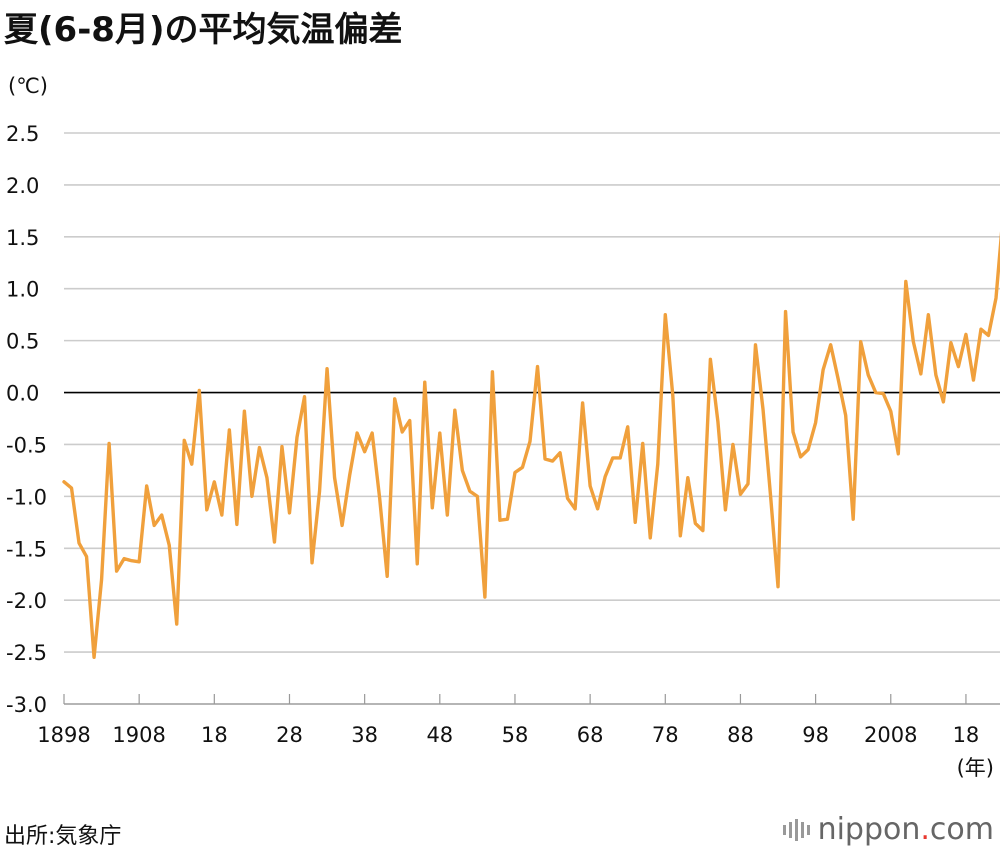 Image resolution: width=1000 pixels, height=856 pixels. Describe the element at coordinates (740, 735) in the screenshot. I see `x-tick-label: 88` at that location.